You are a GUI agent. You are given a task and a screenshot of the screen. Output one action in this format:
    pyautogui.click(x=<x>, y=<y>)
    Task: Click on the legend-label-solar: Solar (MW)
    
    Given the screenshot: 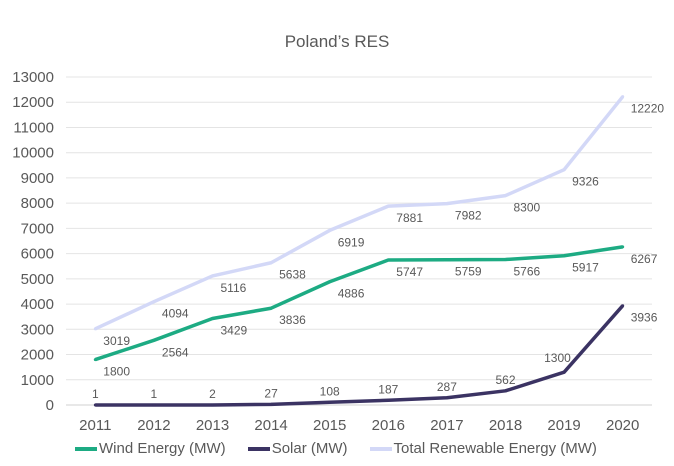 What is the action you would take?
    pyautogui.click(x=309, y=448)
    